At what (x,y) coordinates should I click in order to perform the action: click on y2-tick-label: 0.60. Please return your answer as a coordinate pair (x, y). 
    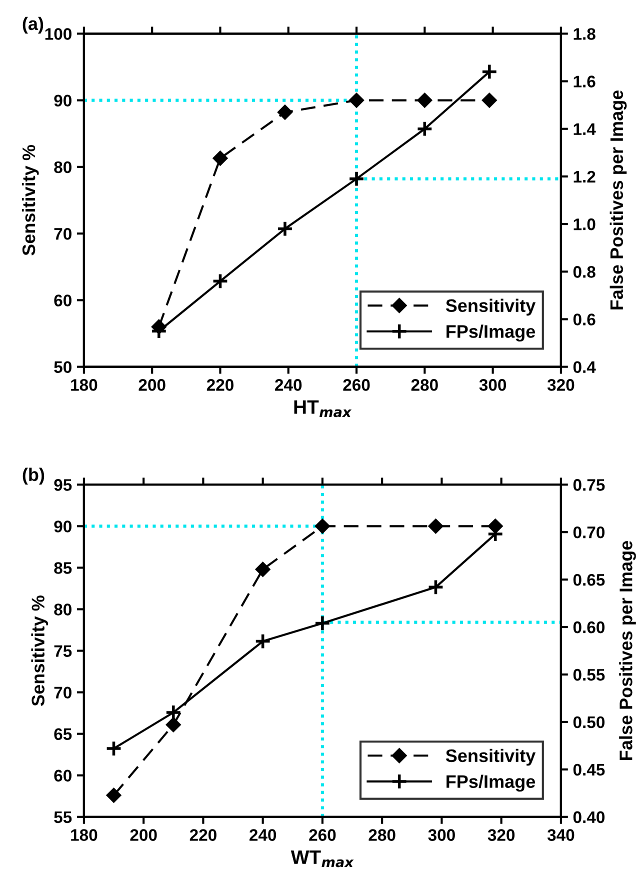
    Looking at the image, I should click on (589, 627).